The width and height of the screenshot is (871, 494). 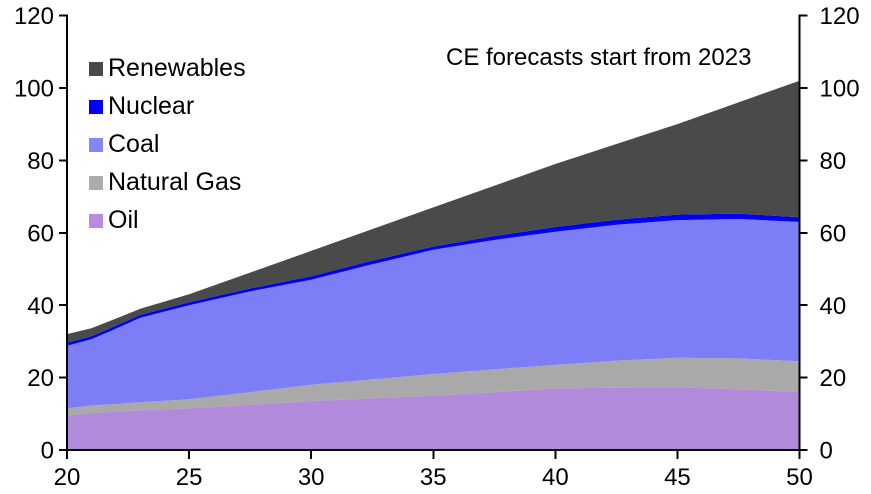 I want to click on y-axis-tick-label-left: 40, so click(x=40, y=306).